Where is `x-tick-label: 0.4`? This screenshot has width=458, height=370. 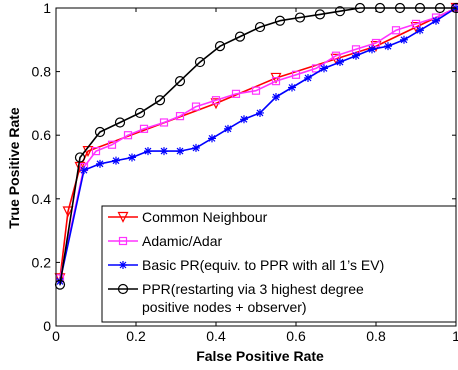
x-tick-label: 0.4 is located at coordinates (216, 336).